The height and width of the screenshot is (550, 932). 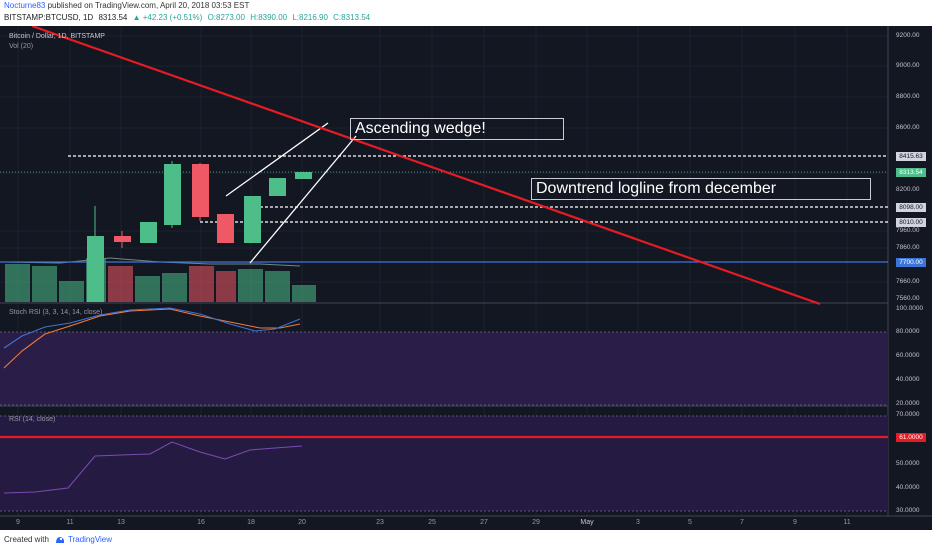 What do you see at coordinates (908, 403) in the screenshot?
I see `stoch-tick: 20.0000` at bounding box center [908, 403].